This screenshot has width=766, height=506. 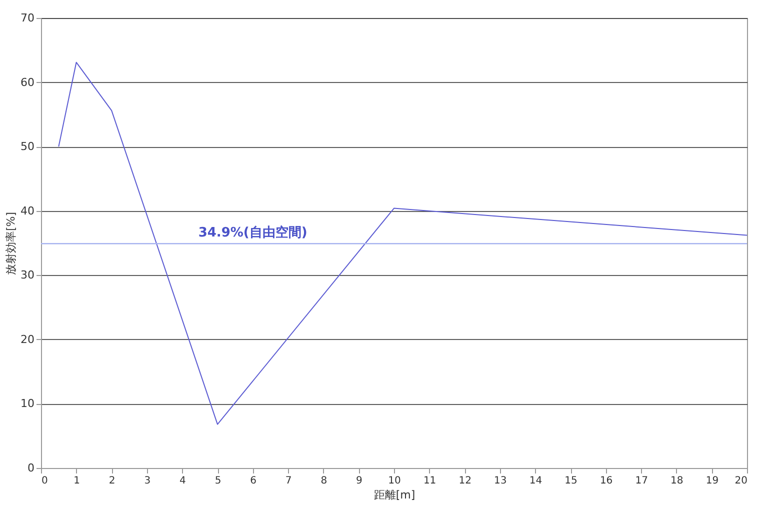 I want to click on x-tick-label: 17, so click(x=641, y=481).